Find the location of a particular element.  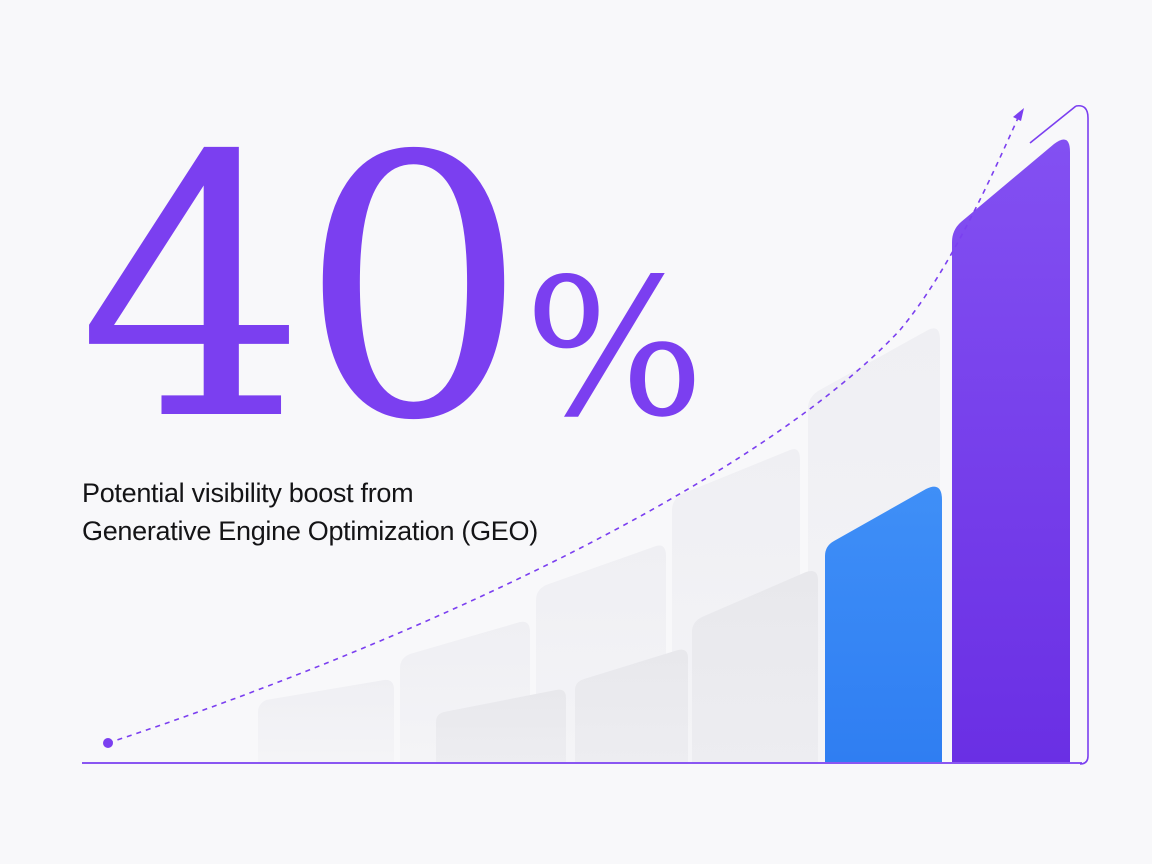

caption-line-2: Generative Engine Optimization (GEO) is located at coordinates (310, 531).